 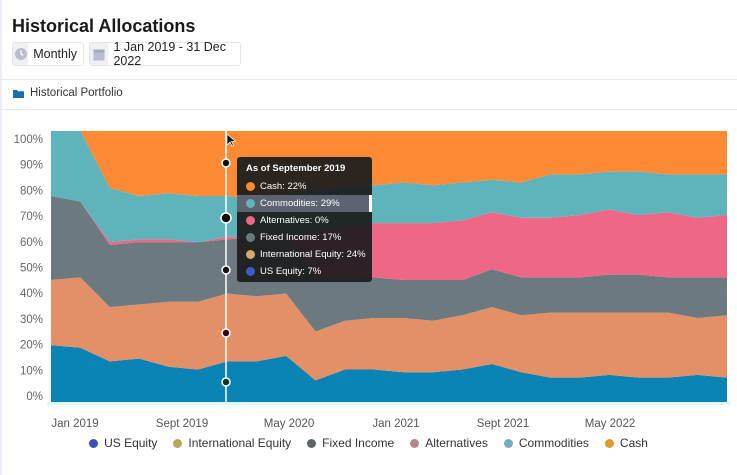 I want to click on area-us-equity, so click(x=389, y=373).